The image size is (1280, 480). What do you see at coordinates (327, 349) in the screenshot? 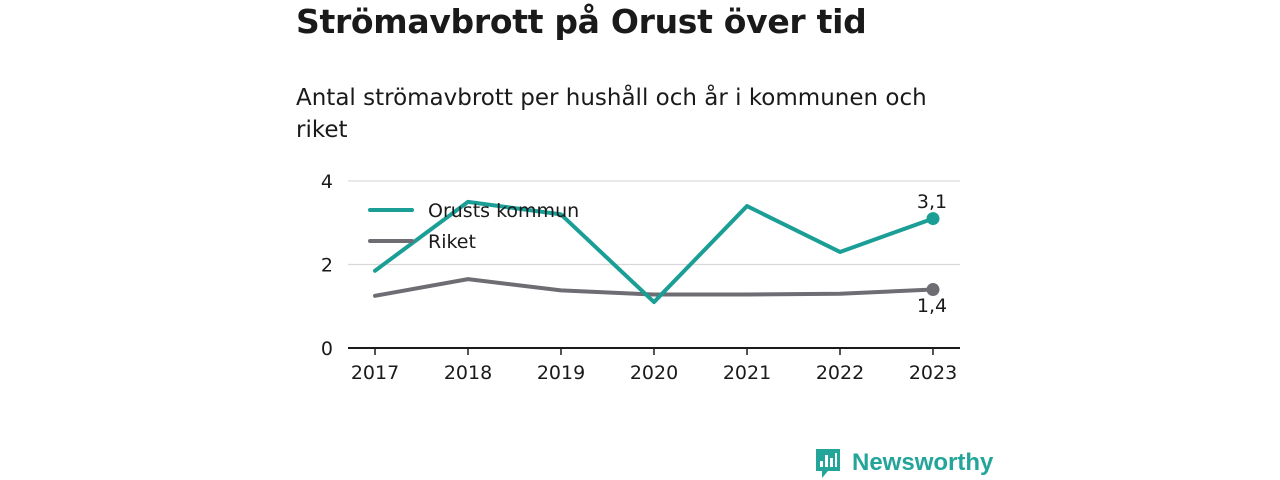
I see `y-tick-label: 0` at bounding box center [327, 349].